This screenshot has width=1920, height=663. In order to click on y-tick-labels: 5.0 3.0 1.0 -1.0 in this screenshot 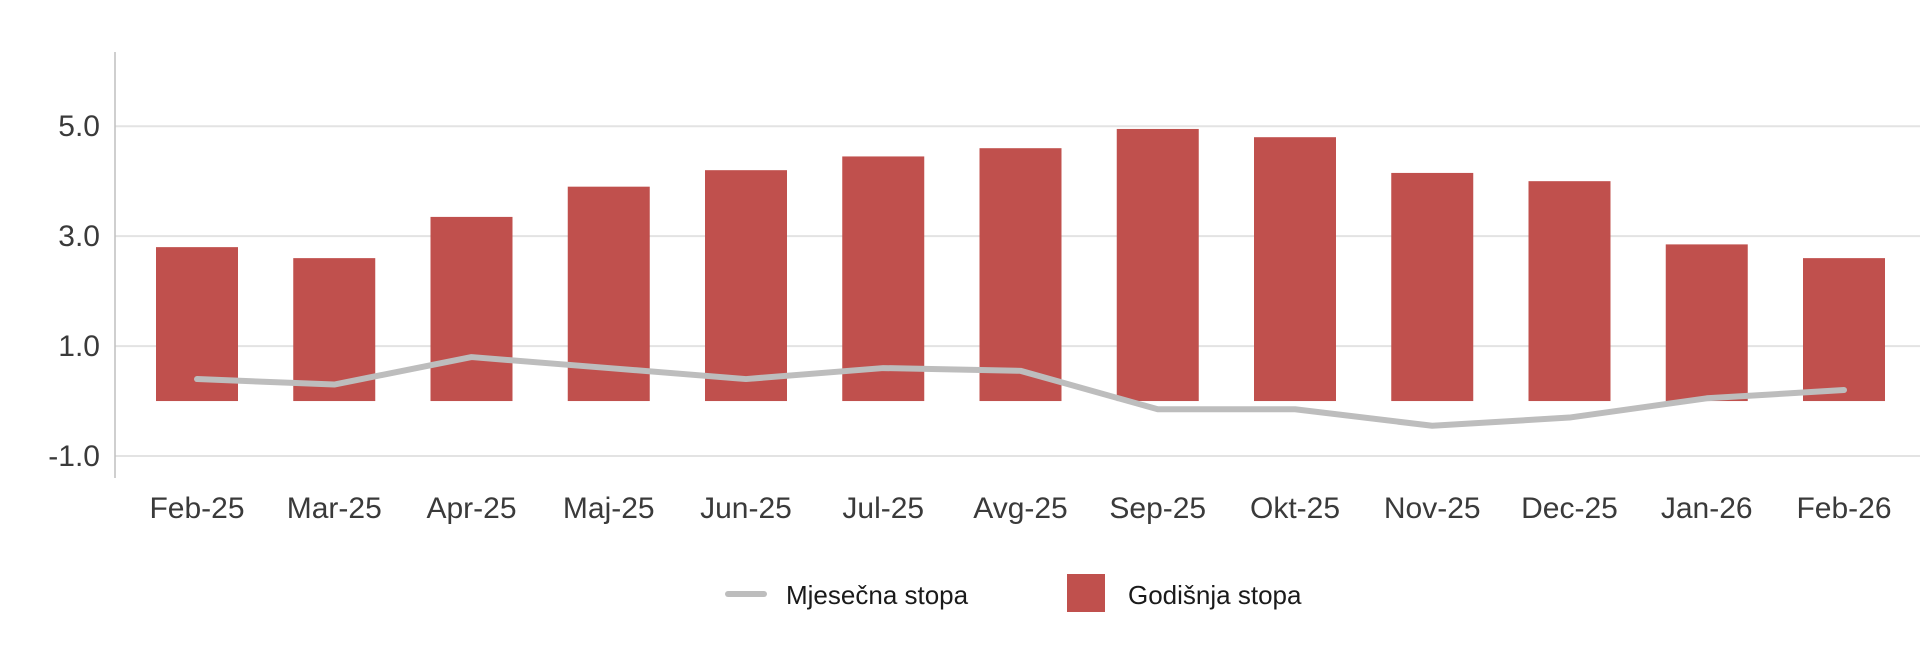, I will do `click(74, 291)`.